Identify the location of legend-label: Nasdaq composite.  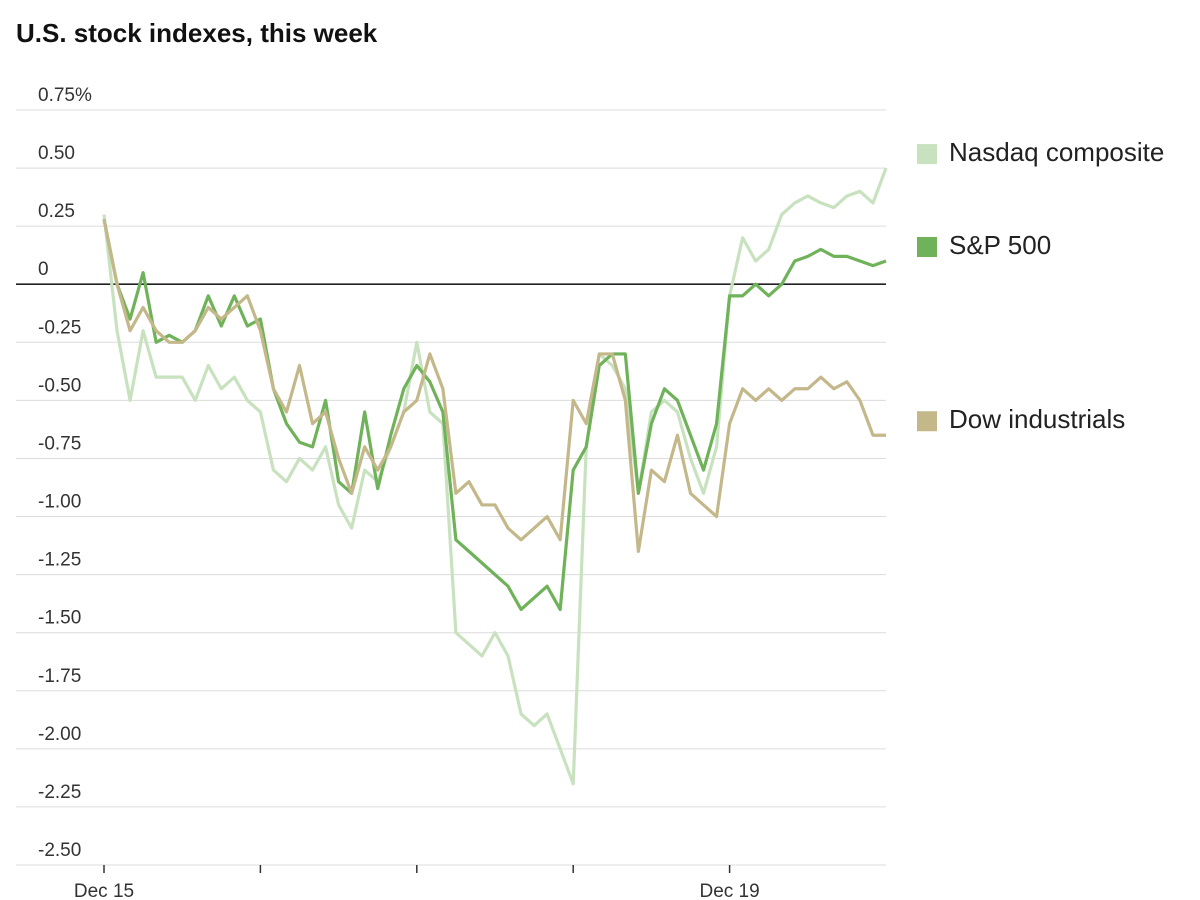
(1056, 152).